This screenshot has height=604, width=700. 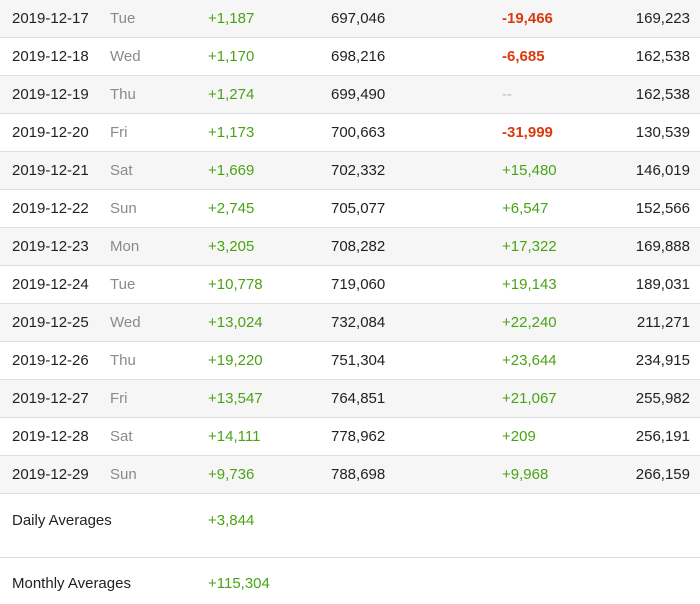 What do you see at coordinates (358, 398) in the screenshot?
I see `total-cell: 764,851` at bounding box center [358, 398].